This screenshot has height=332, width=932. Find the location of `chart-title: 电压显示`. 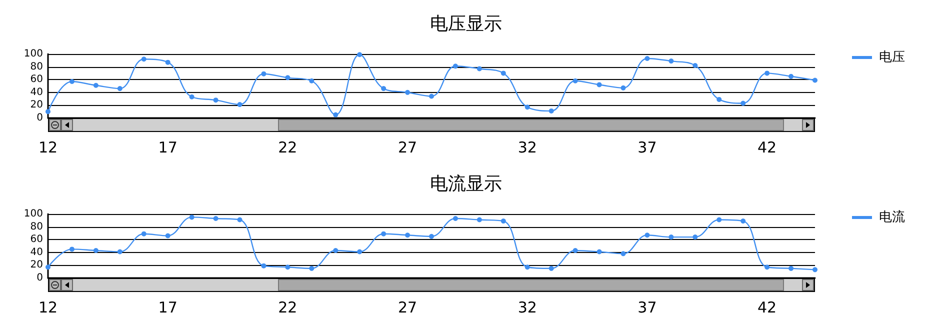

chart-title: 电压显示 is located at coordinates (466, 24).